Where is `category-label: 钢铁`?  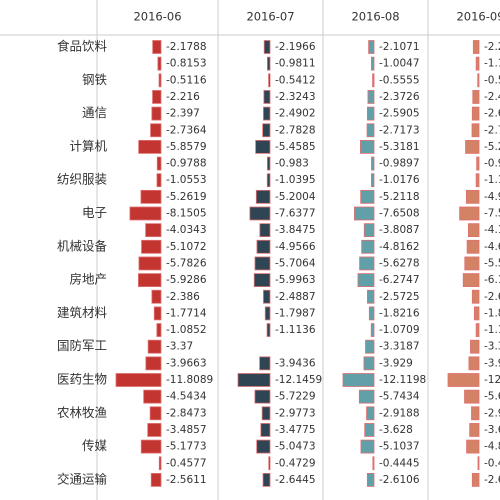 category-label: 钢铁 is located at coordinates (95, 79).